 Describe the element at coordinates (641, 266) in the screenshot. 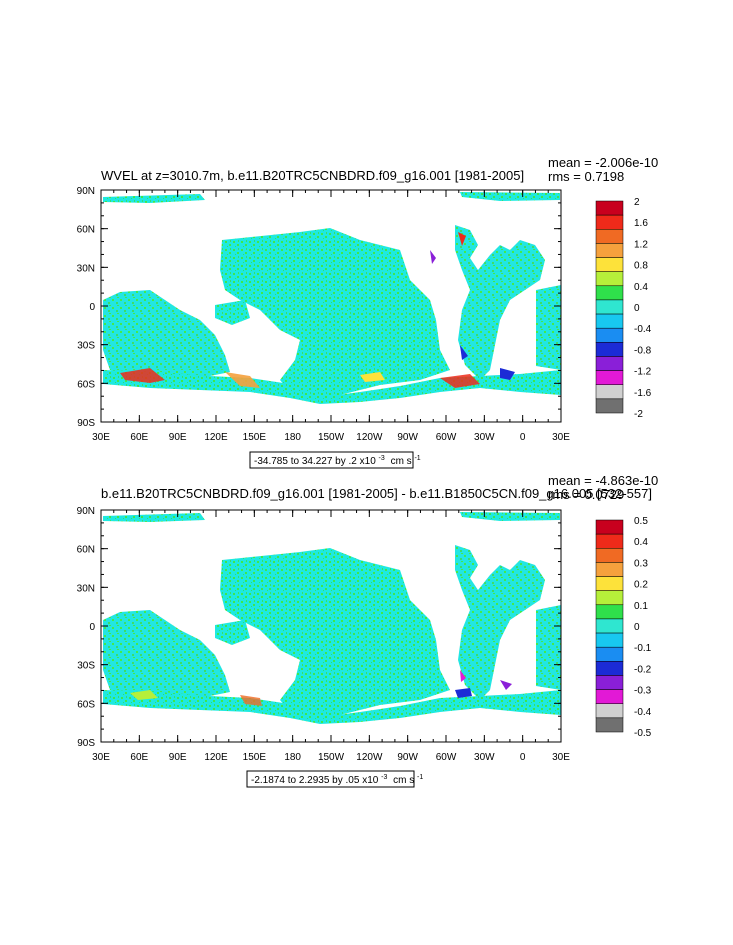

I see `colorbar-label: 0.8` at that location.